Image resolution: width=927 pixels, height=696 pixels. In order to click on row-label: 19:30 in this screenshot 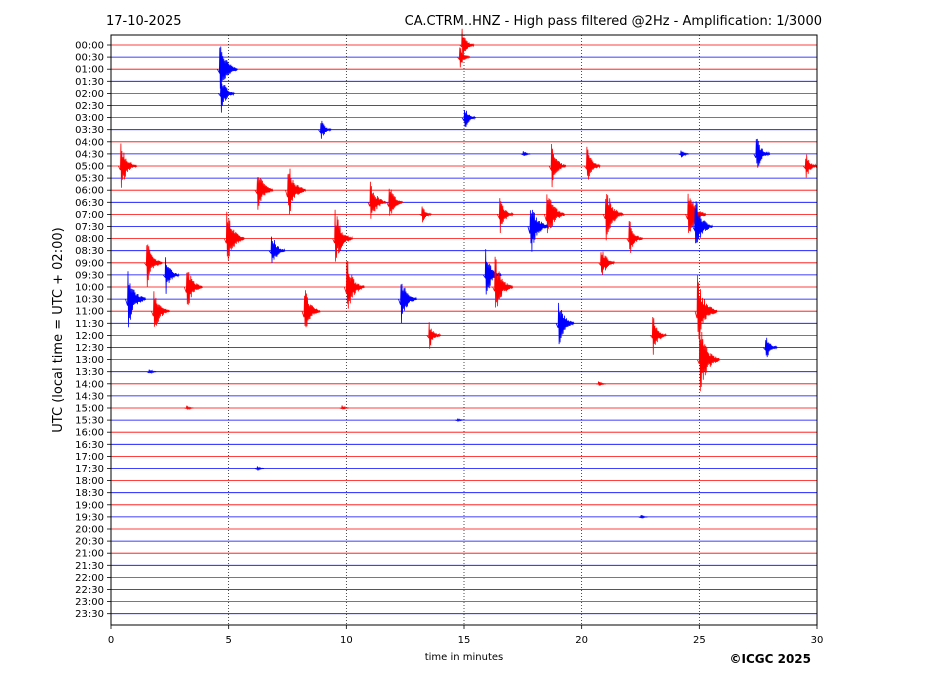, I will do `click(89, 517)`.